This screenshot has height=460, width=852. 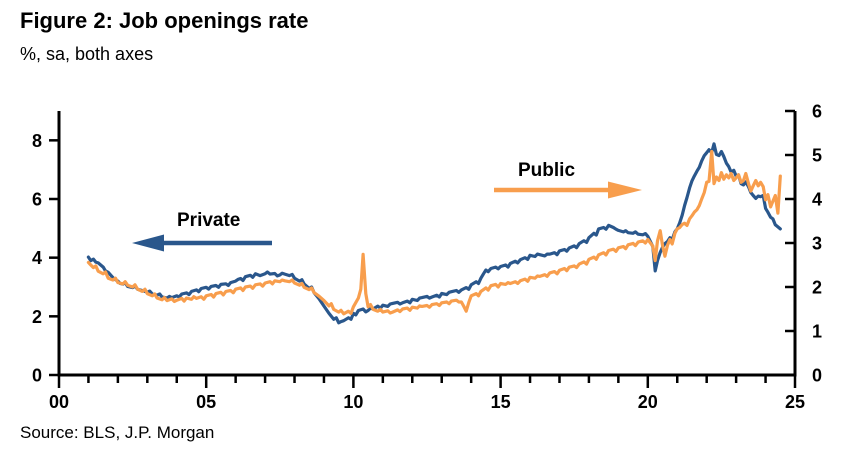 I want to click on right-axis-tick-label: 2, so click(x=817, y=288).